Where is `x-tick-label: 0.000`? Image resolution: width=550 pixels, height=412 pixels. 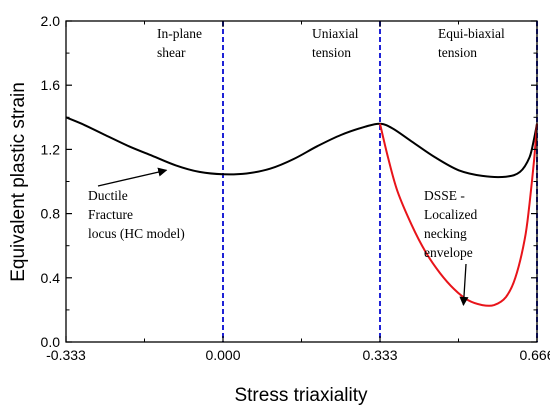
x-tick-label: 0.000 is located at coordinates (222, 355).